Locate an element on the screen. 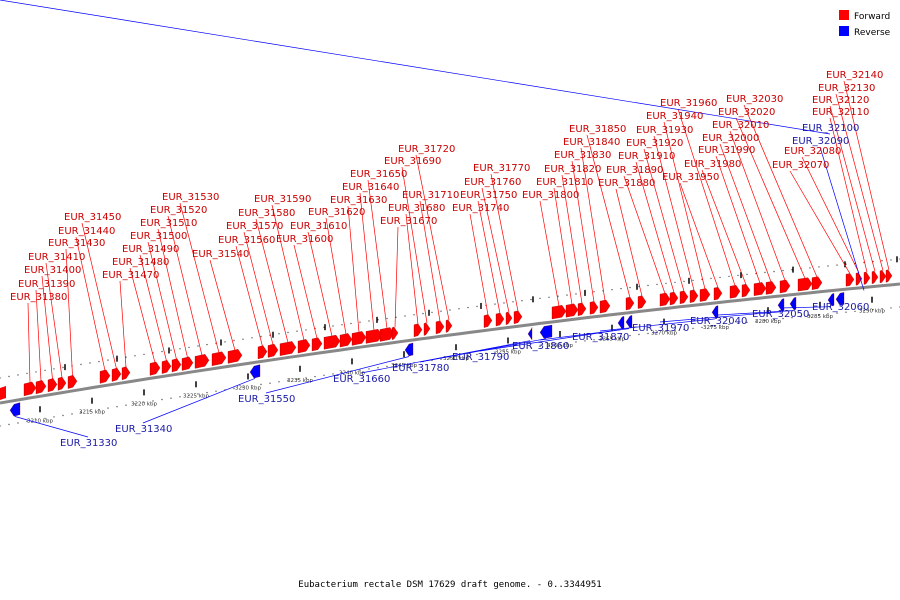 Image resolution: width=900 pixels, height=600 pixels. reverse-gene-label: EUR_32040 is located at coordinates (718, 321).